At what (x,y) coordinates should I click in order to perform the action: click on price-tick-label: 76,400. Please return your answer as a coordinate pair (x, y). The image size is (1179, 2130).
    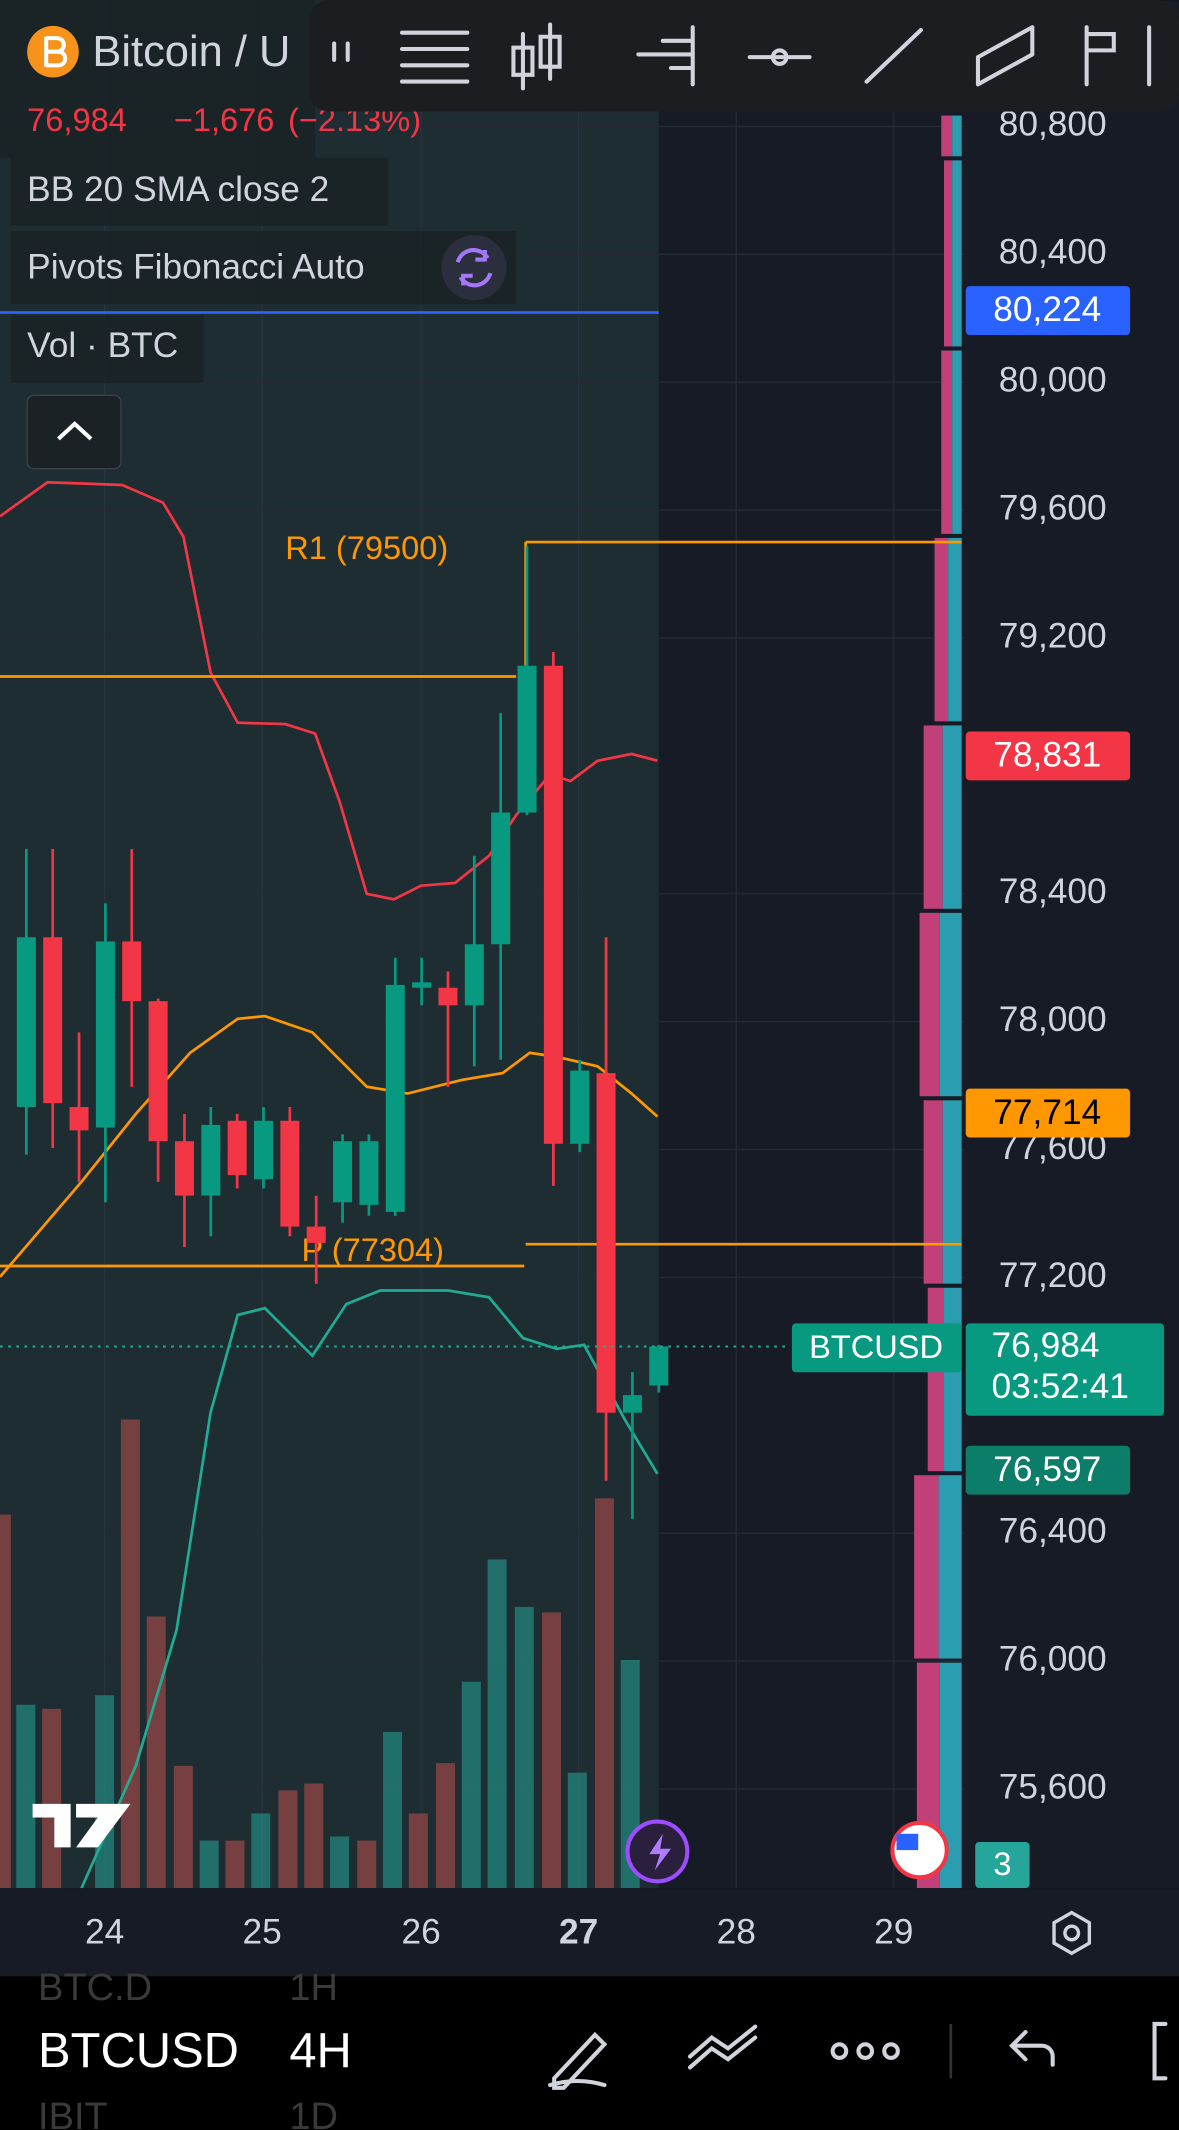
    Looking at the image, I should click on (1053, 1531).